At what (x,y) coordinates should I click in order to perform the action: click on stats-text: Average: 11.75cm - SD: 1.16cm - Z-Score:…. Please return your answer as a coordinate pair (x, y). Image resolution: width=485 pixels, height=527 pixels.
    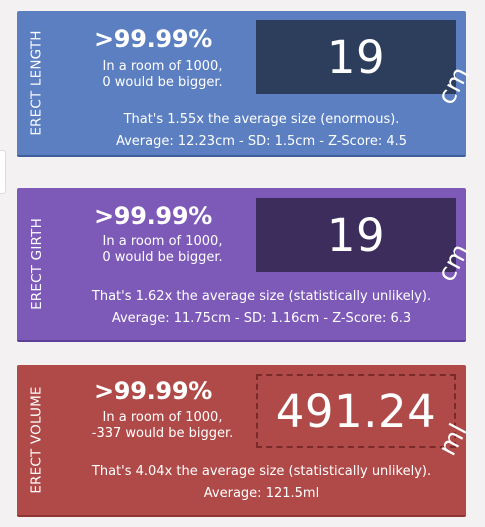
    Looking at the image, I should click on (261, 318).